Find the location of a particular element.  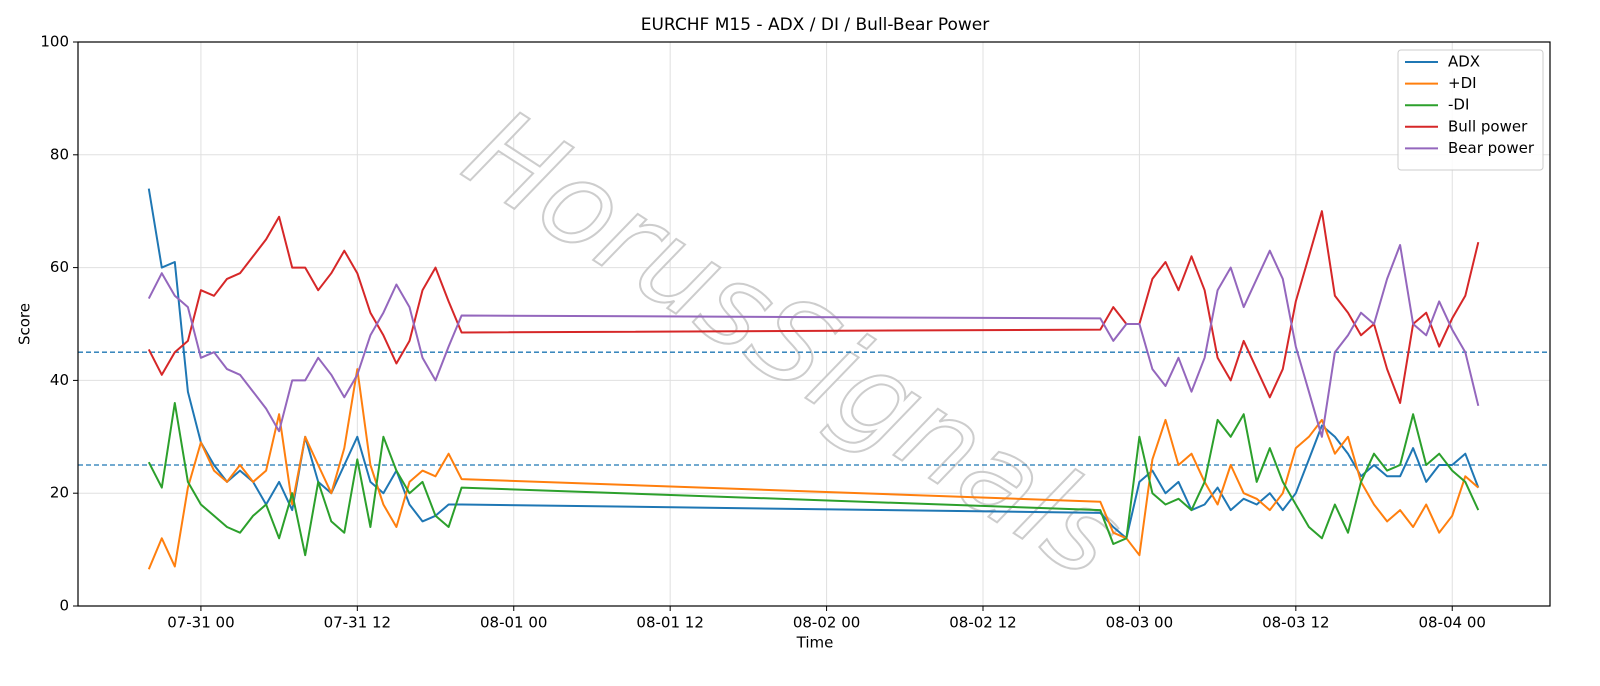

x-tick-label: 08-02 00 is located at coordinates (826, 623).